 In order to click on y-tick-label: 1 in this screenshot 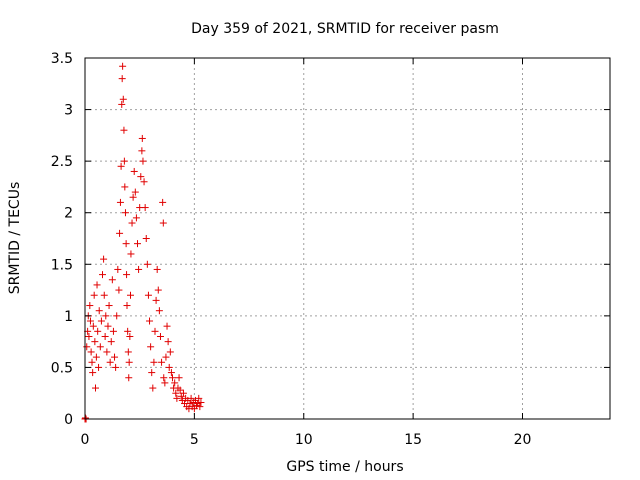, I will do `click(68, 317)`.